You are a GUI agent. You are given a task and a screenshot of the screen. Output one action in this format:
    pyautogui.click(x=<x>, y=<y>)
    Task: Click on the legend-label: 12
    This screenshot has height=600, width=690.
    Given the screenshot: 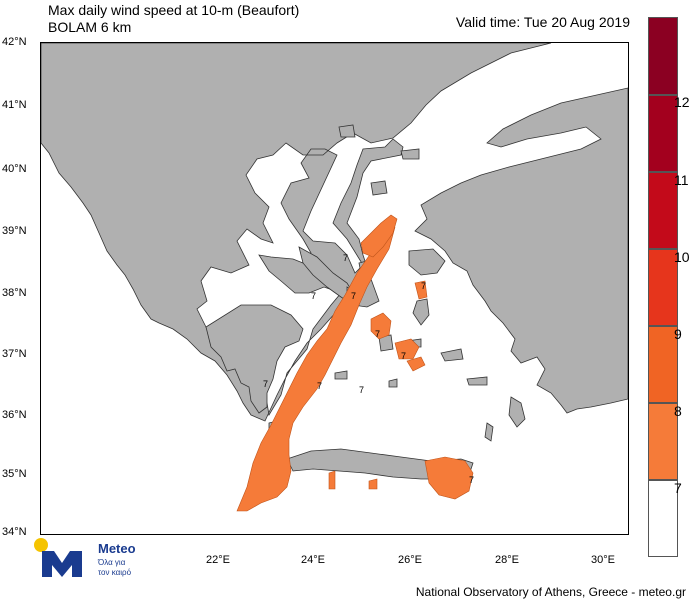 What is the action you would take?
    pyautogui.click(x=682, y=102)
    